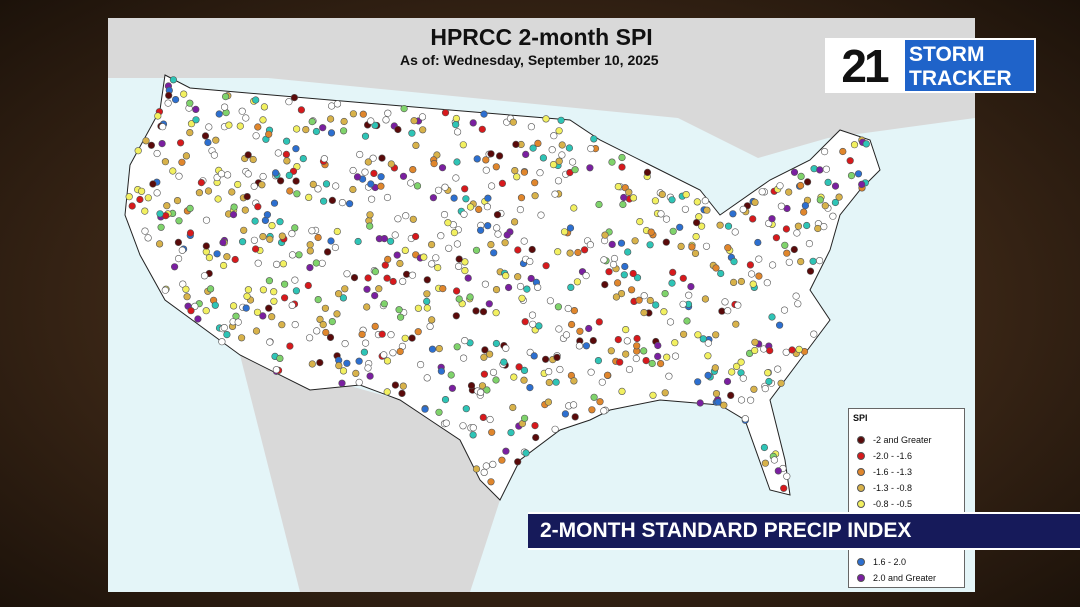 The width and height of the screenshot is (1080, 607). Describe the element at coordinates (960, 78) in the screenshot. I see `logo-line: TRACKER` at that location.